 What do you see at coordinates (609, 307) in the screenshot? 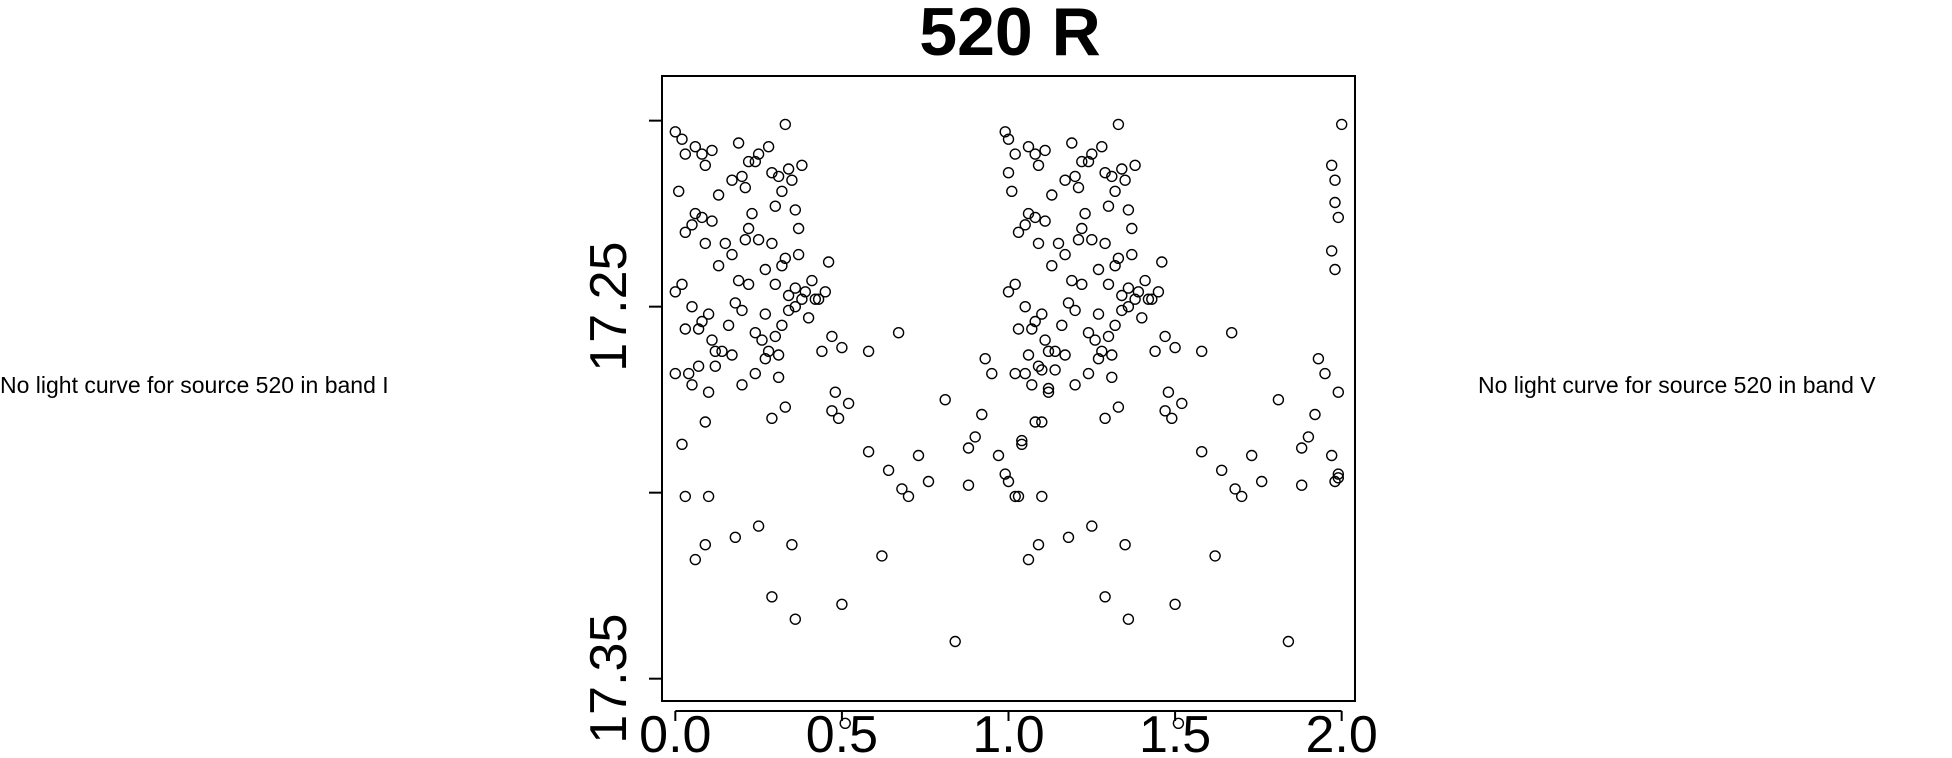
I see `y-tick-label: 17.25` at bounding box center [609, 307].